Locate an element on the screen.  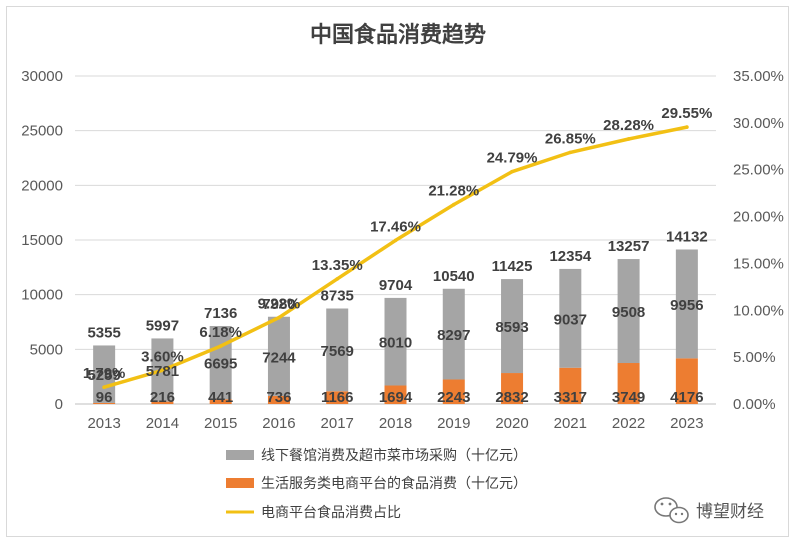
online-value-label: 441 is located at coordinates (220, 397).